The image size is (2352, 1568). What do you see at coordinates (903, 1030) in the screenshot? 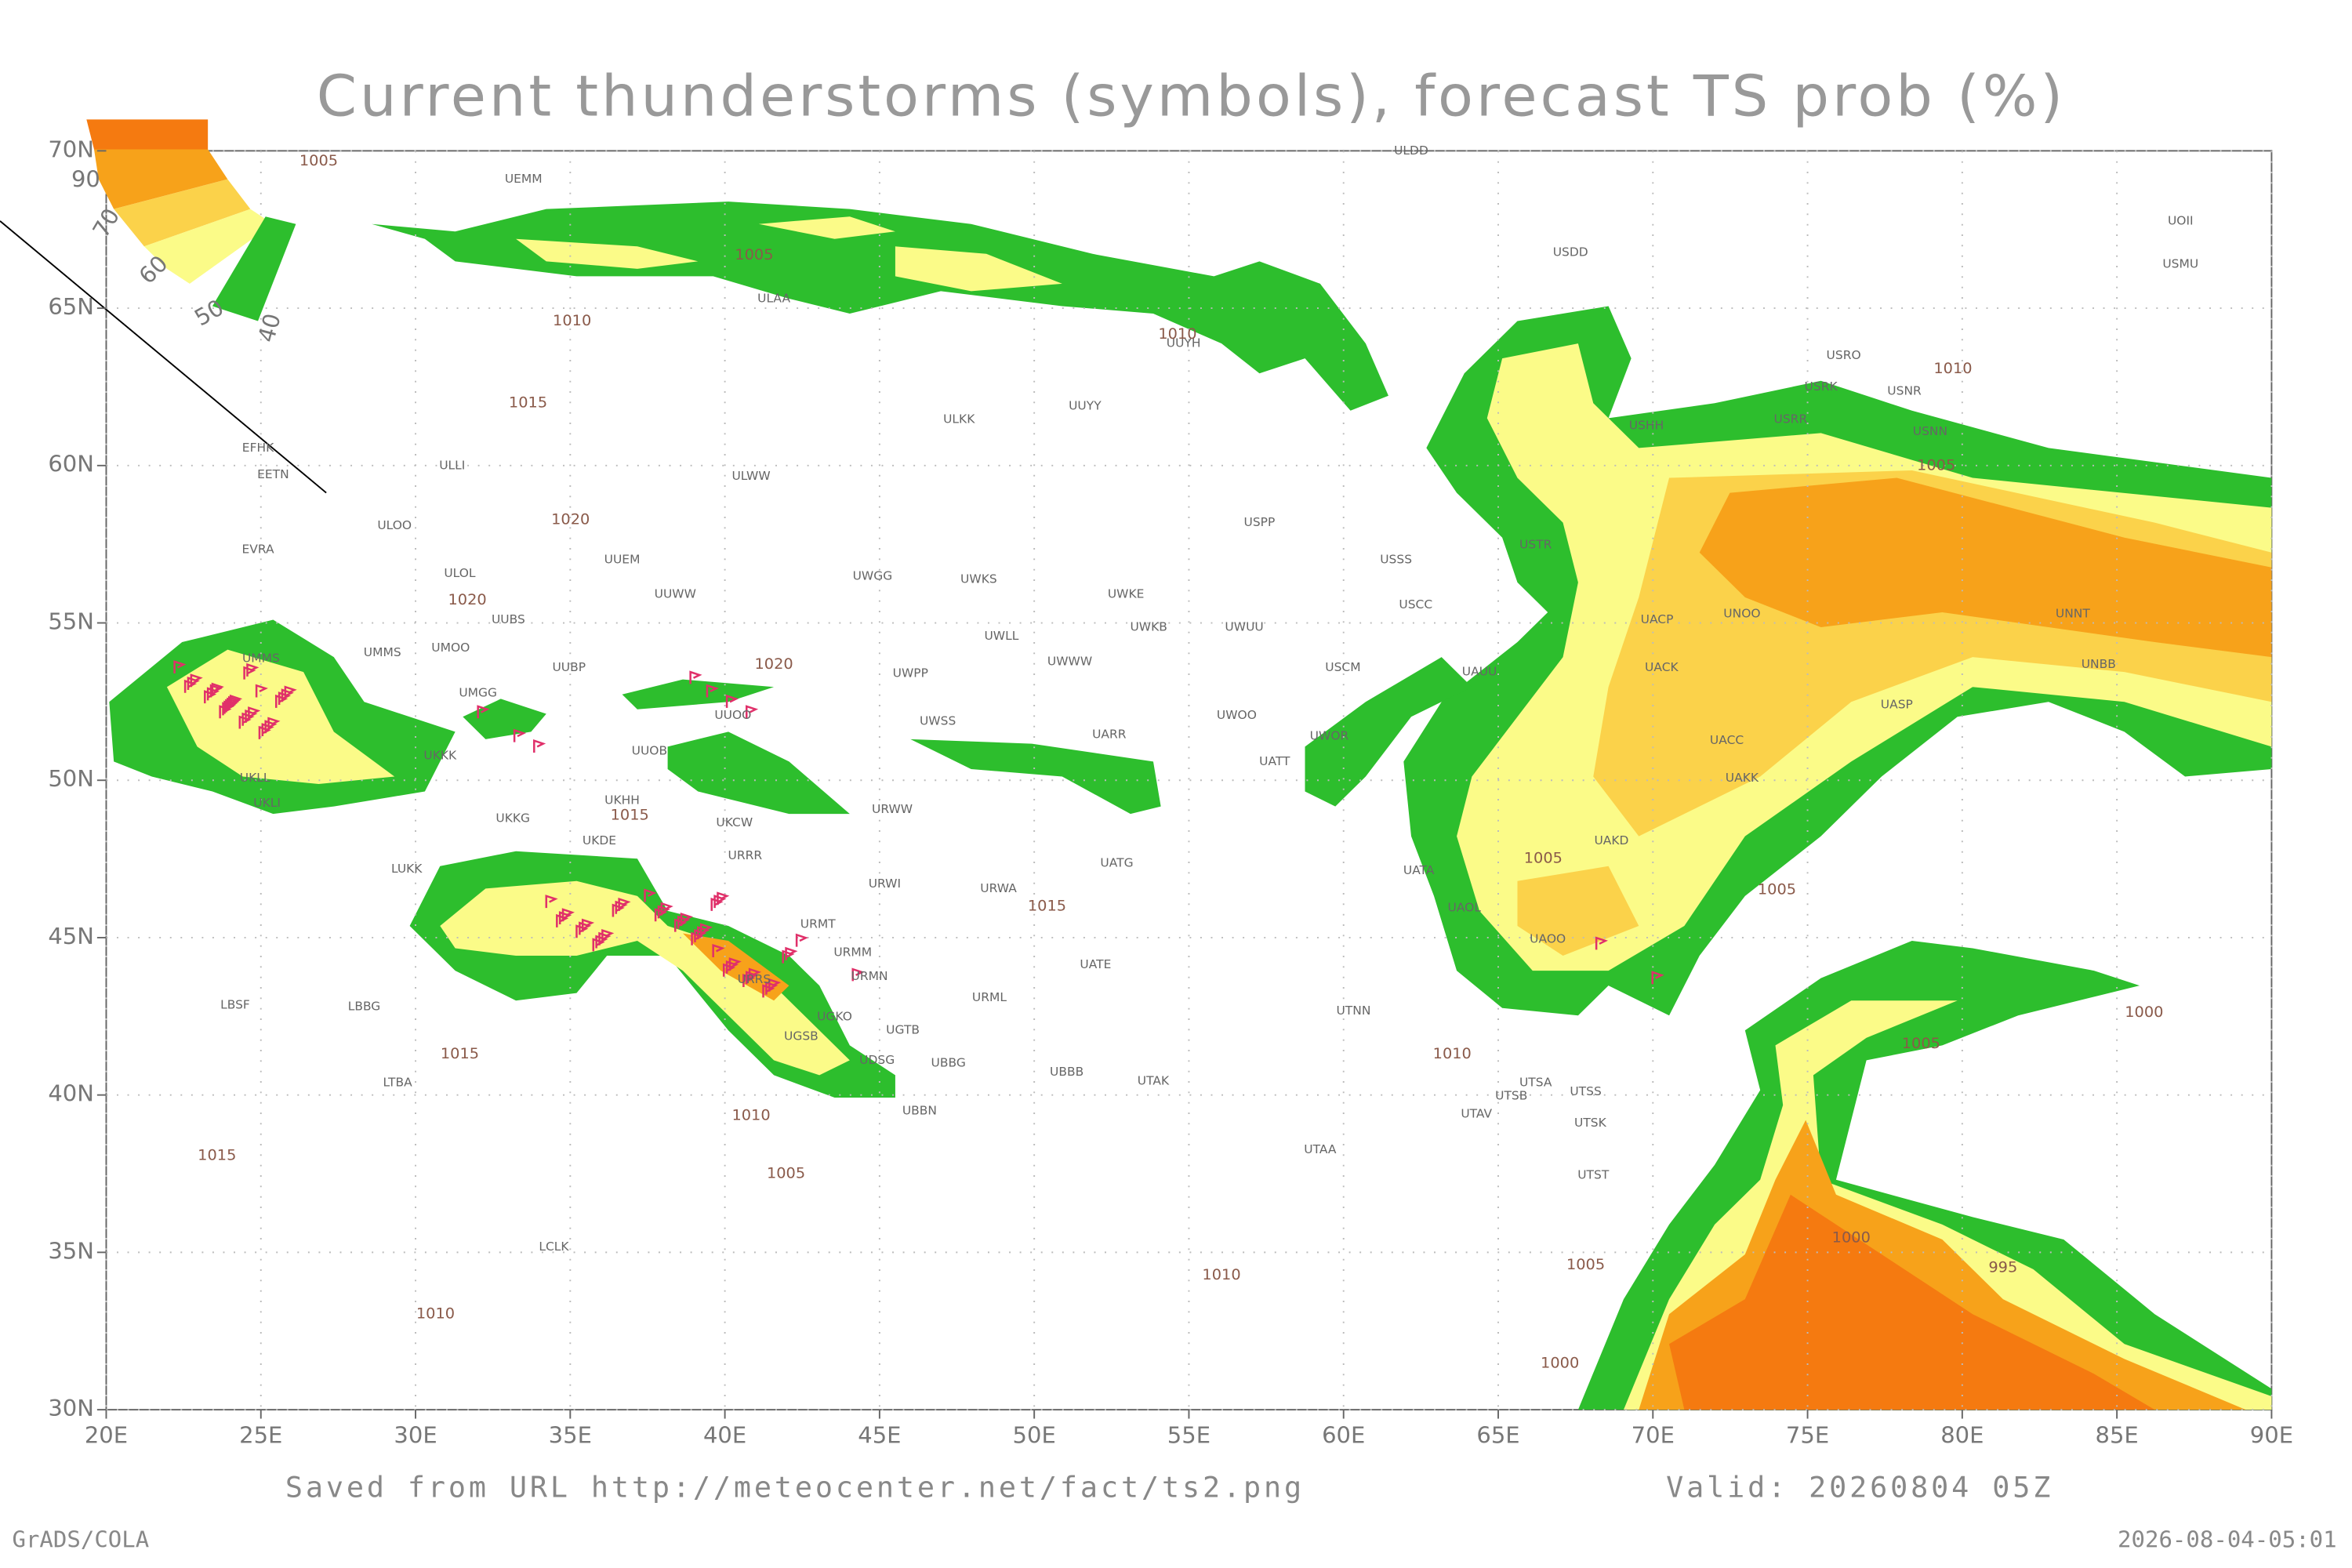
I see `station-label: UGTB` at bounding box center [903, 1030].